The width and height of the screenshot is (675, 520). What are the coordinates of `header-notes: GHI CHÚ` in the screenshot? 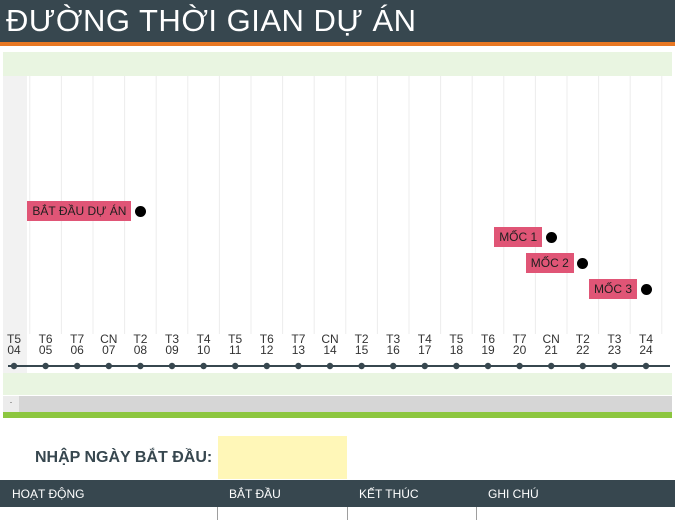 It's located at (513, 494).